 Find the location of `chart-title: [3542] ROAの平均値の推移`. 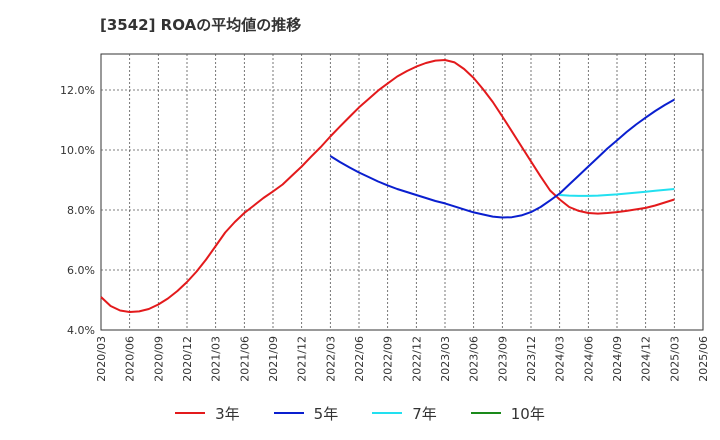

chart-title: [3542] ROAの平均値の推移 is located at coordinates (201, 25).